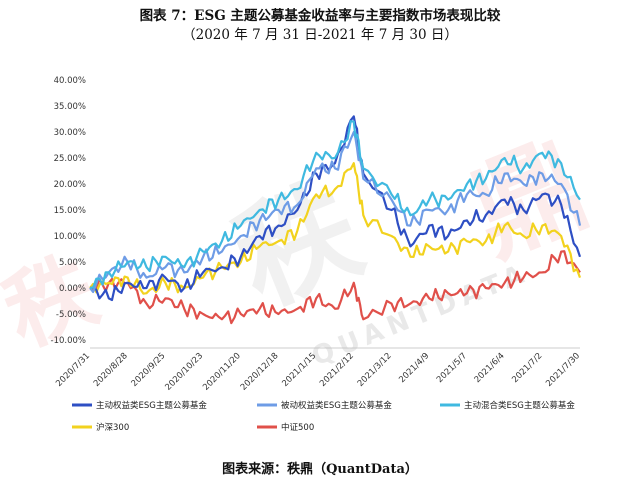  I want to click on x-tick-label: 2021/3/12, so click(375, 370).